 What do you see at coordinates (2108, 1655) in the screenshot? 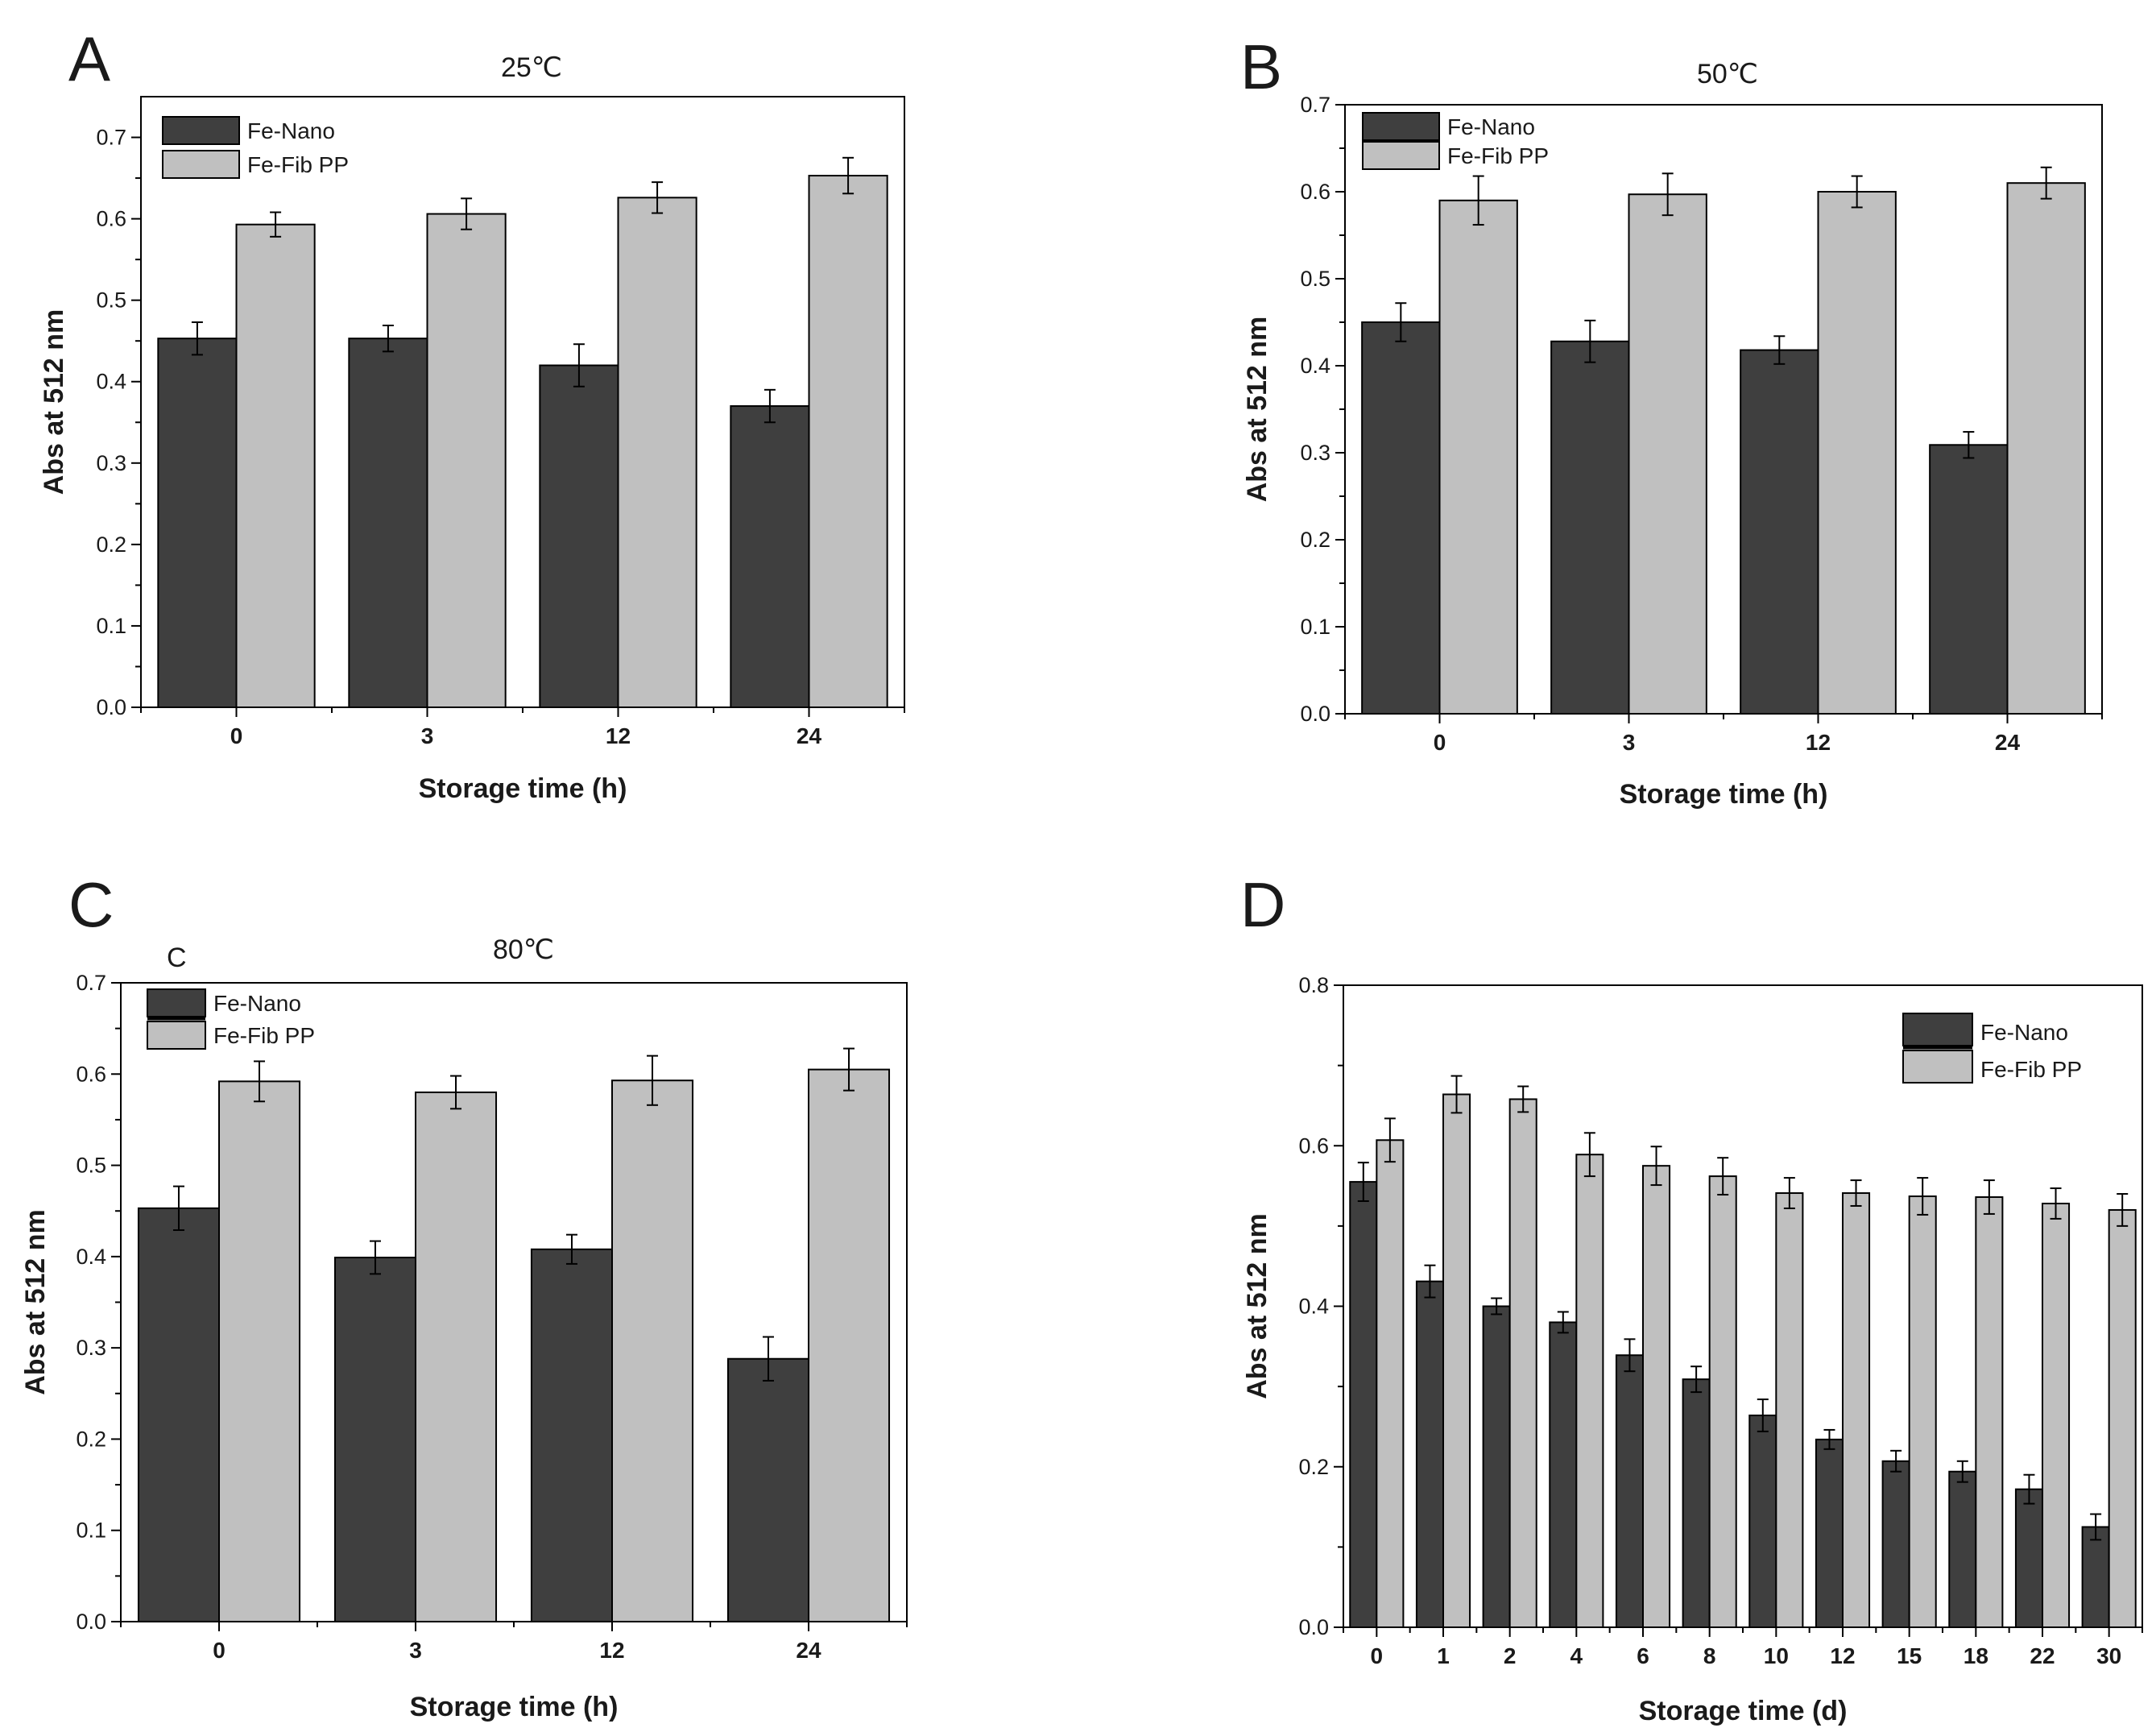
I see `x-tick-label: 30` at bounding box center [2108, 1655].